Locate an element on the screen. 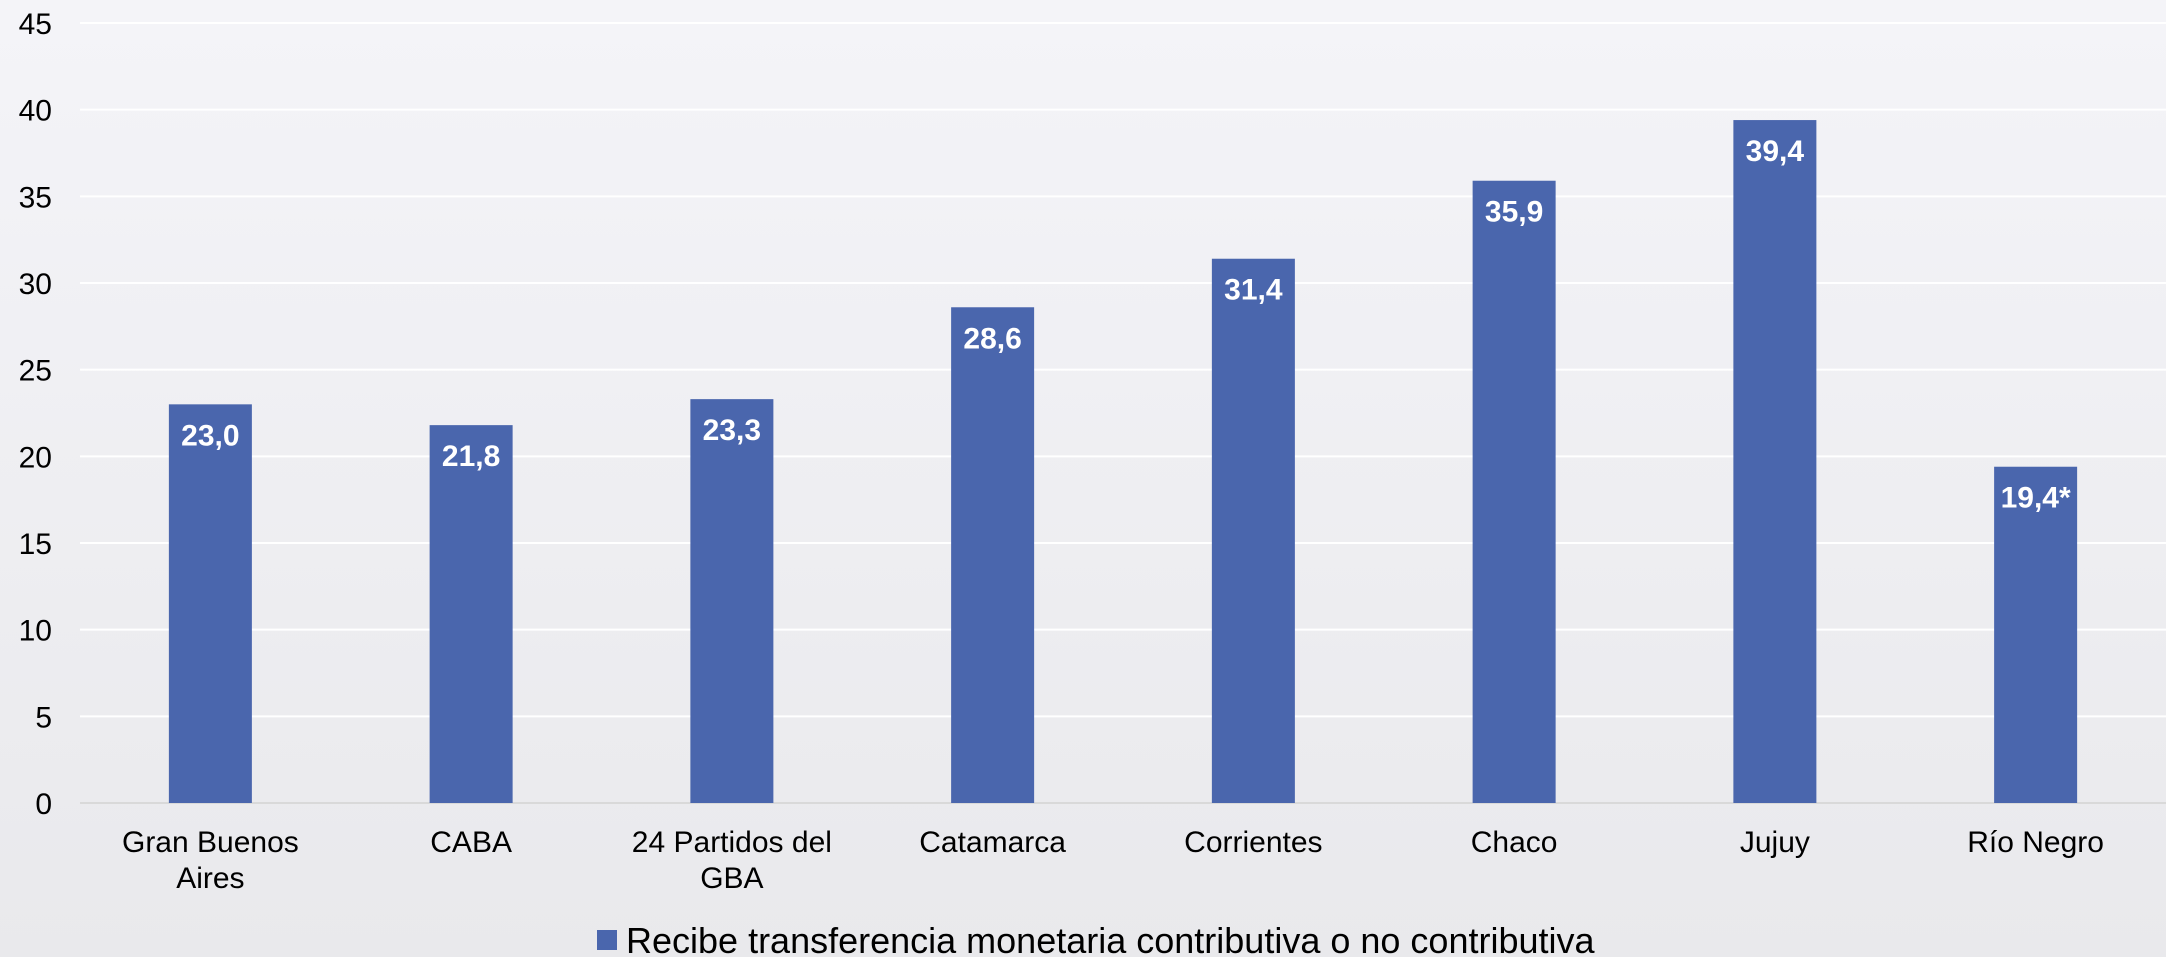  y-tick-label: 20 is located at coordinates (35, 457).